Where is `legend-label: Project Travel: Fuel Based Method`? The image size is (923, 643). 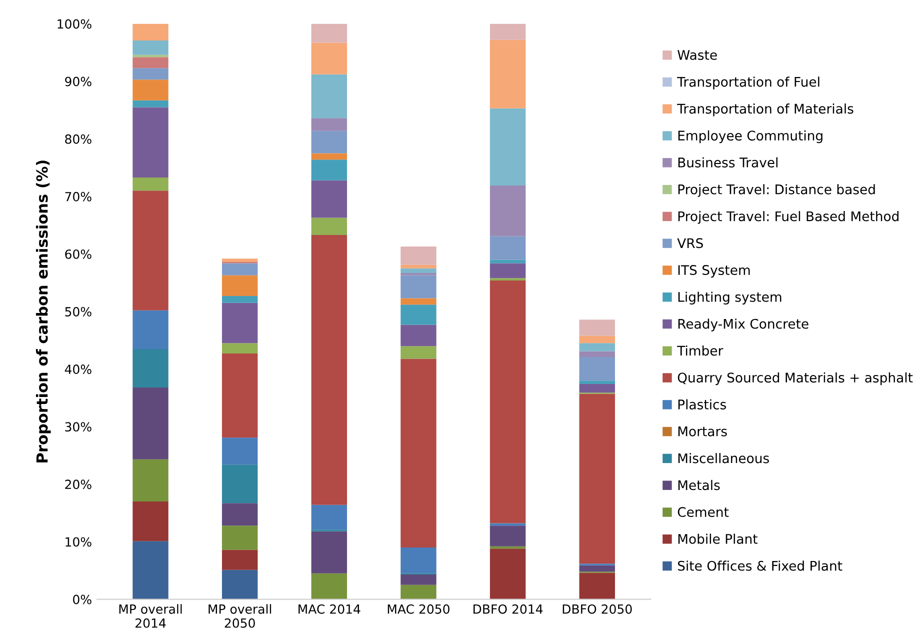
legend-label: Project Travel: Fuel Based Method is located at coordinates (788, 217).